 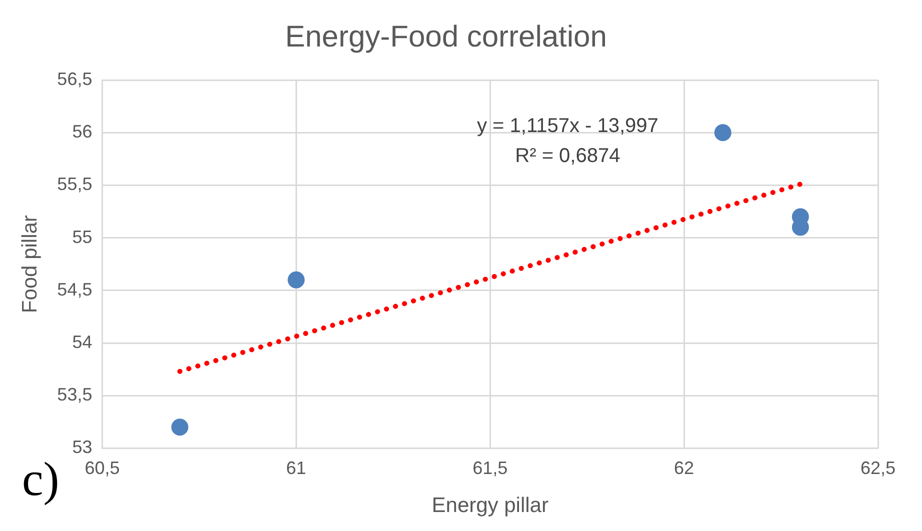 I want to click on x-tick-label: 62,5, so click(x=878, y=468).